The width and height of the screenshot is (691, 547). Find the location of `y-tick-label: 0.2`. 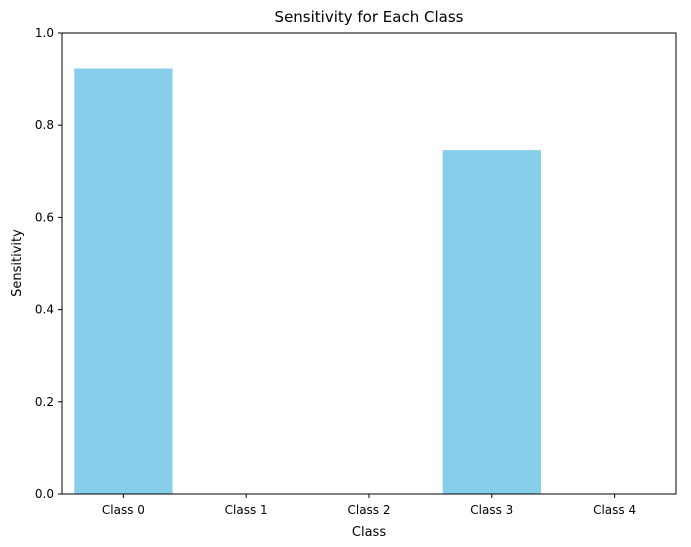

y-tick-label: 0.2 is located at coordinates (44, 402).